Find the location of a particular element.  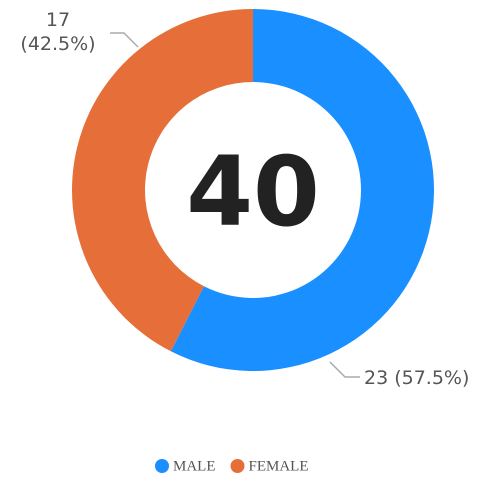

legend-label: FEMALE is located at coordinates (279, 466).